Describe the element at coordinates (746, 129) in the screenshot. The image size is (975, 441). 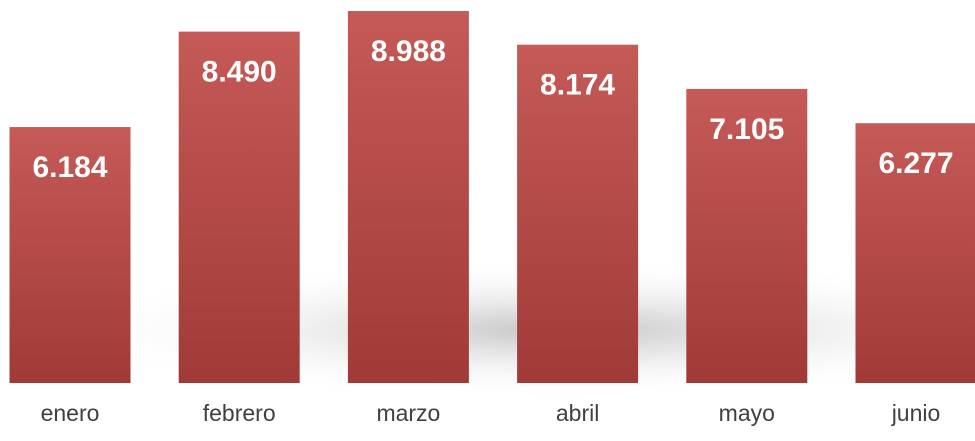
I see `data-label: 7.105` at that location.